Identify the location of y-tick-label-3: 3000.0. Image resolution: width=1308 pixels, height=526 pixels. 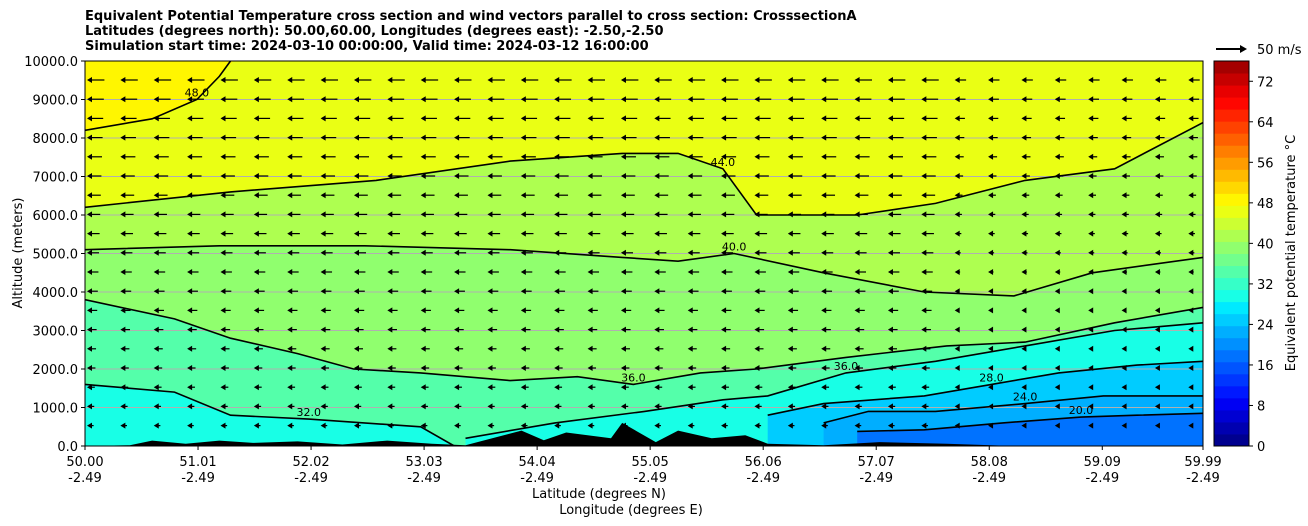
(56, 332).